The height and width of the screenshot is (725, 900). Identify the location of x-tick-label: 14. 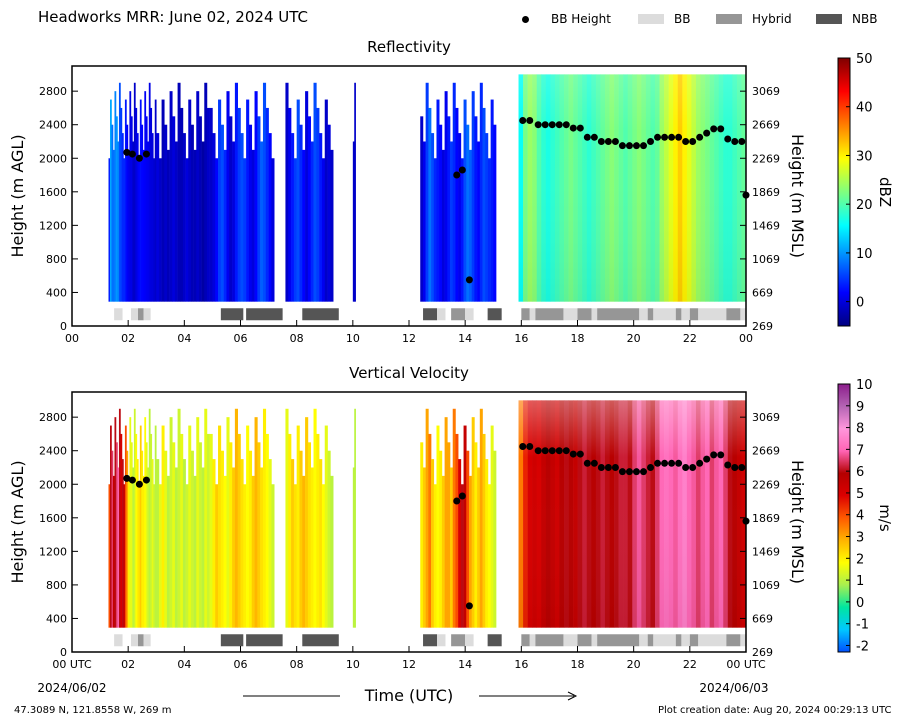
(465, 338).